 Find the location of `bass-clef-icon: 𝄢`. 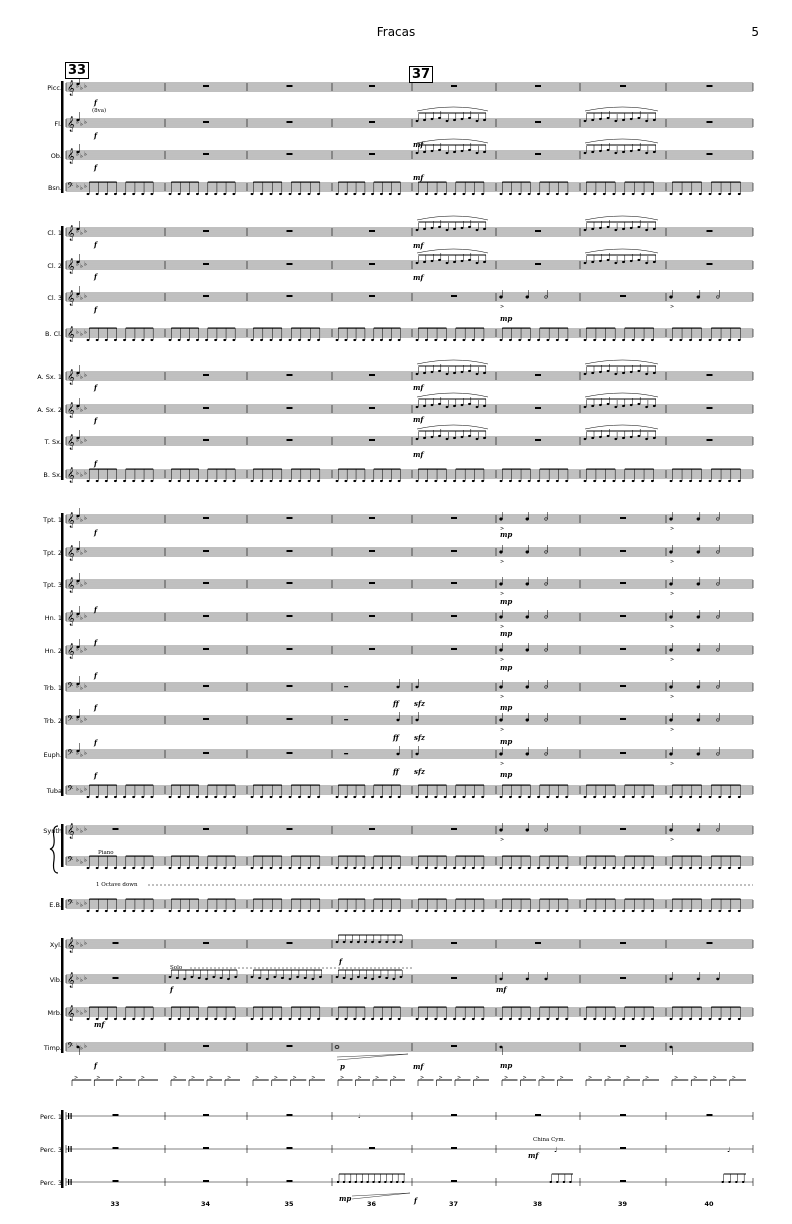

bass-clef-icon: 𝄢 is located at coordinates (70, 904).